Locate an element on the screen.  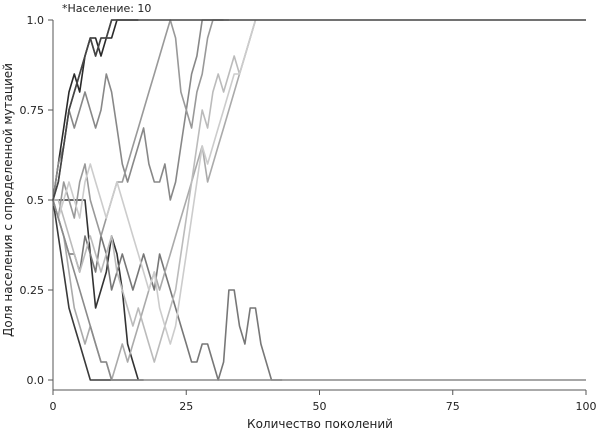
x-tick-label: 0 is located at coordinates (53, 406).